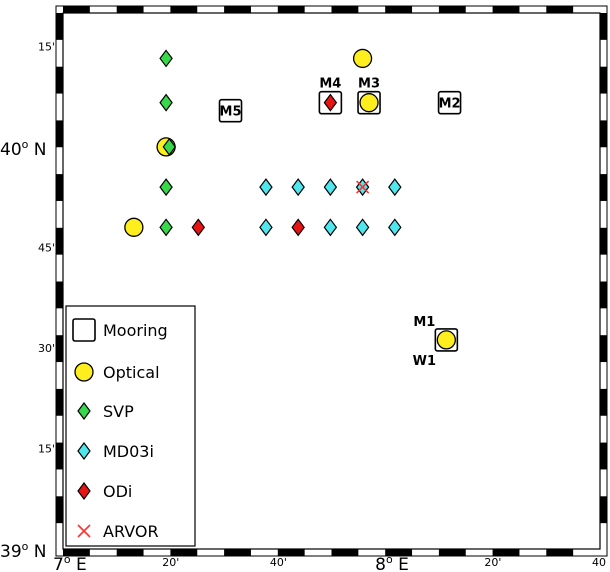 This screenshot has height=572, width=610. Describe the element at coordinates (23, 551) in the screenshot. I see `lat-label: 39o N` at that location.